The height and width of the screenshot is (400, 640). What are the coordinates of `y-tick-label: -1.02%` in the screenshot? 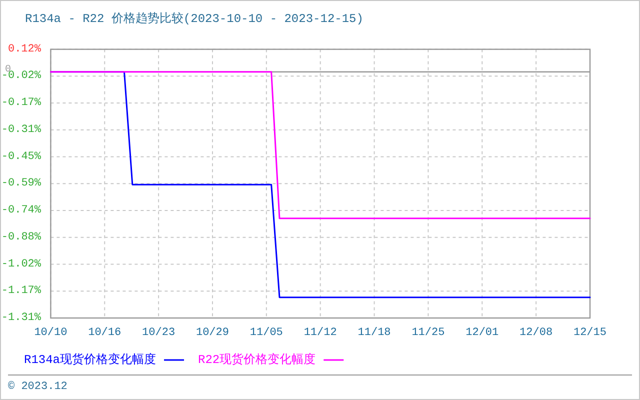 It's located at (21, 264).